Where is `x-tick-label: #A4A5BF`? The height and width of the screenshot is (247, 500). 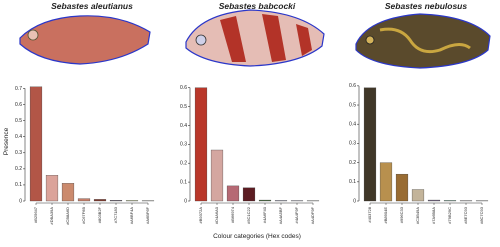 x-tick-label: #A4A5BF is located at coordinates (280, 215).